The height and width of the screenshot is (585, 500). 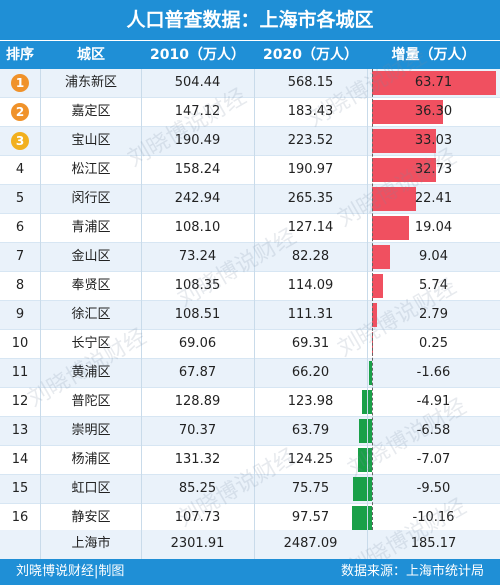 I want to click on zero-baseline, so click(x=372, y=299).